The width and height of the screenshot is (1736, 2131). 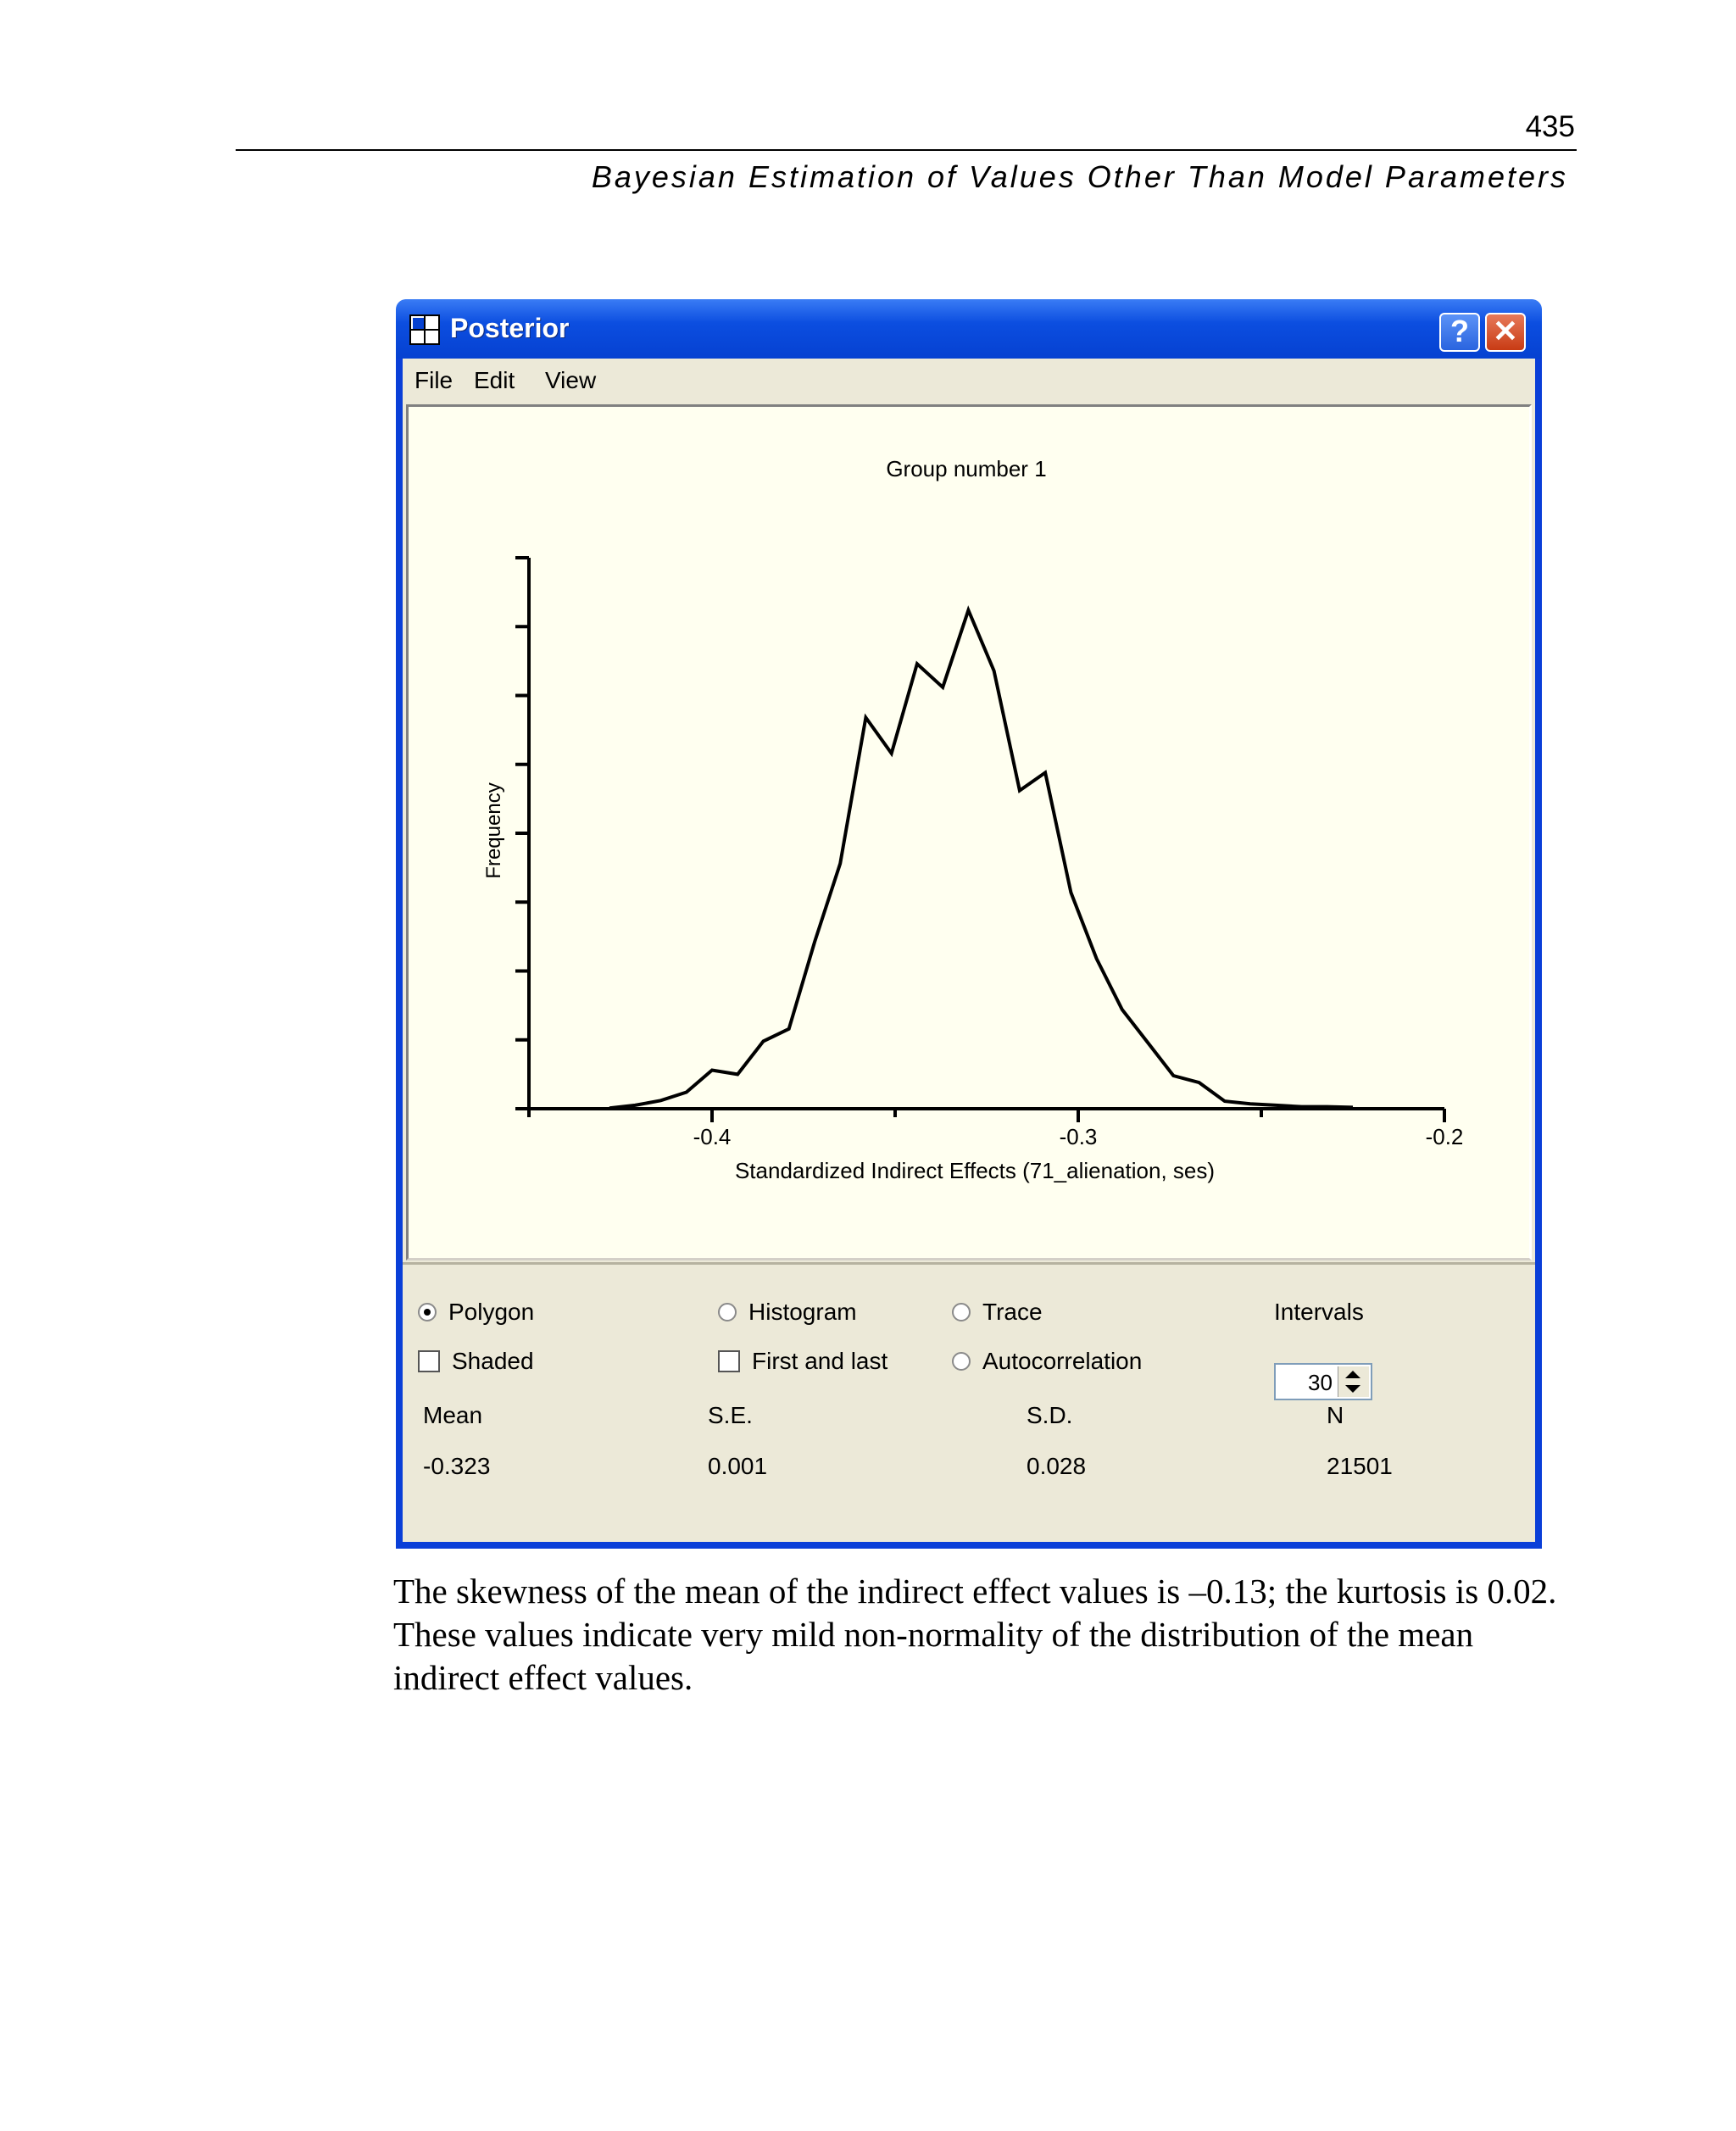 I want to click on x-tick-label: -0.2, so click(x=1445, y=1136).